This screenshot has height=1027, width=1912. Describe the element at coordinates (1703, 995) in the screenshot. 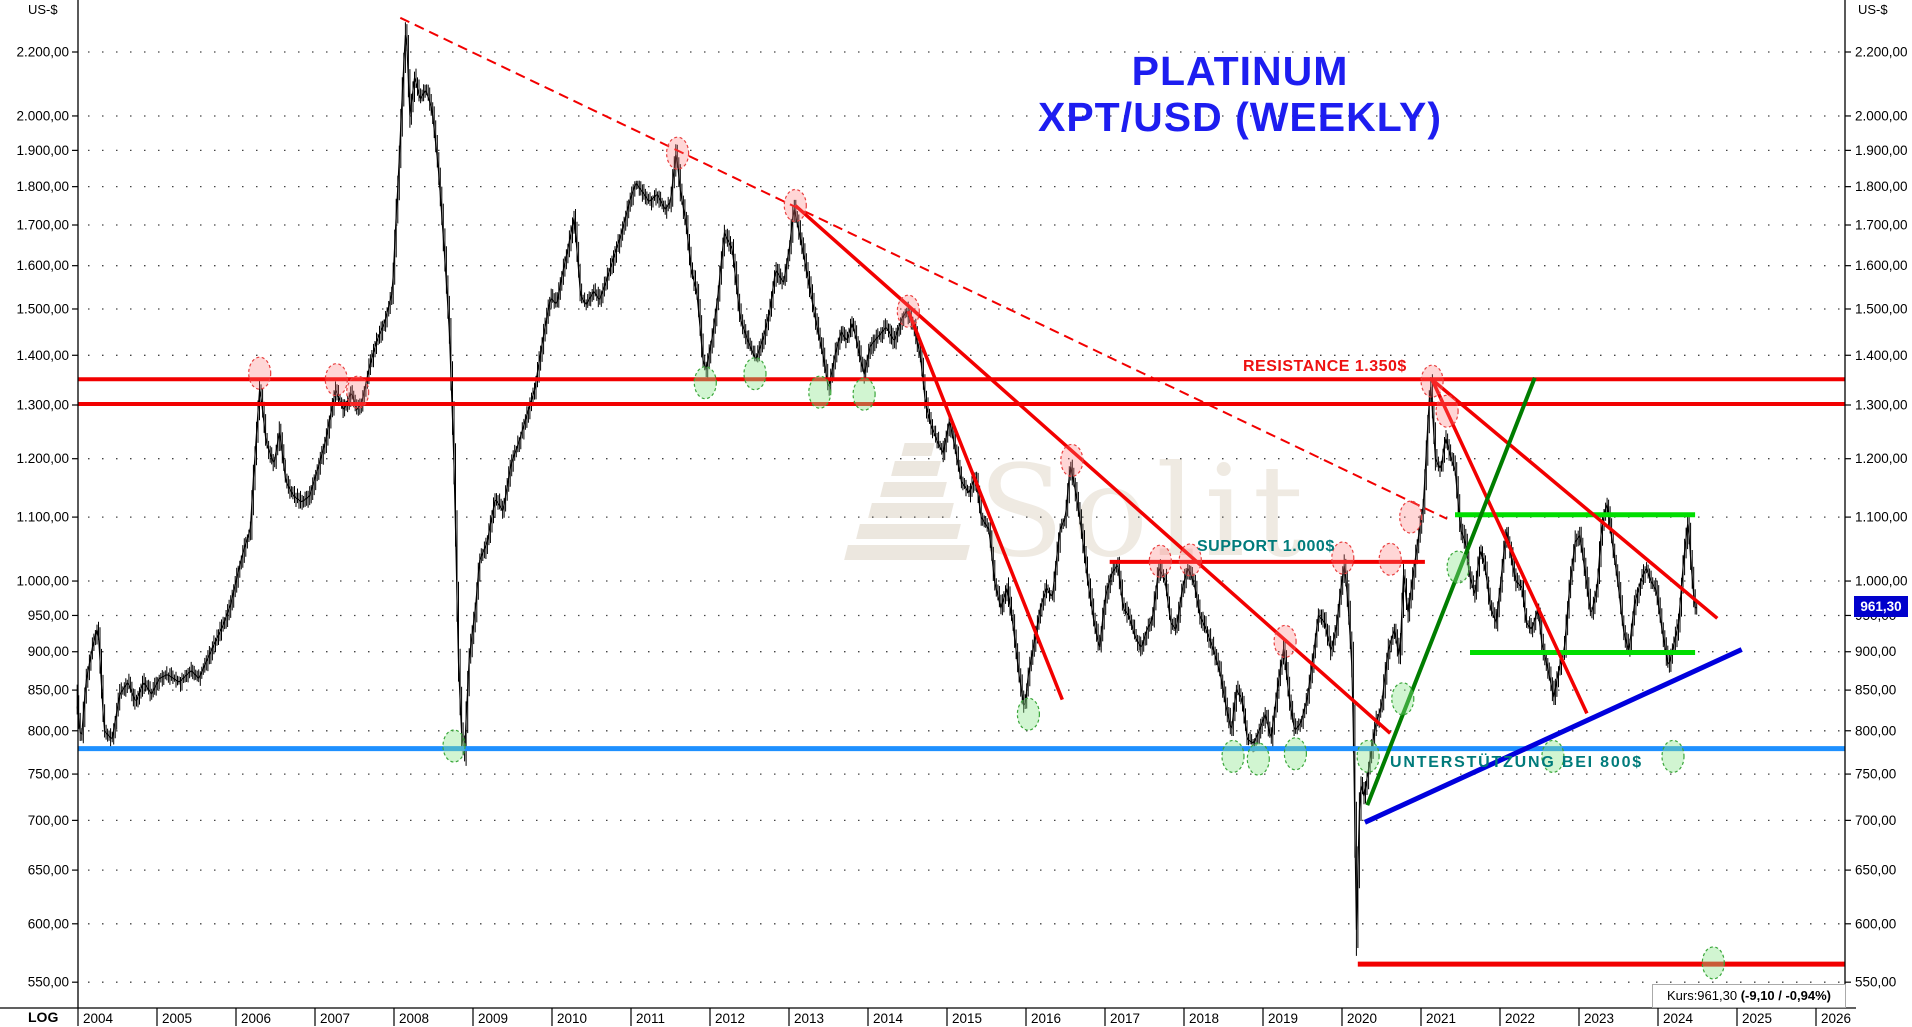

I see `quote-label: Kurs:961,30` at that location.